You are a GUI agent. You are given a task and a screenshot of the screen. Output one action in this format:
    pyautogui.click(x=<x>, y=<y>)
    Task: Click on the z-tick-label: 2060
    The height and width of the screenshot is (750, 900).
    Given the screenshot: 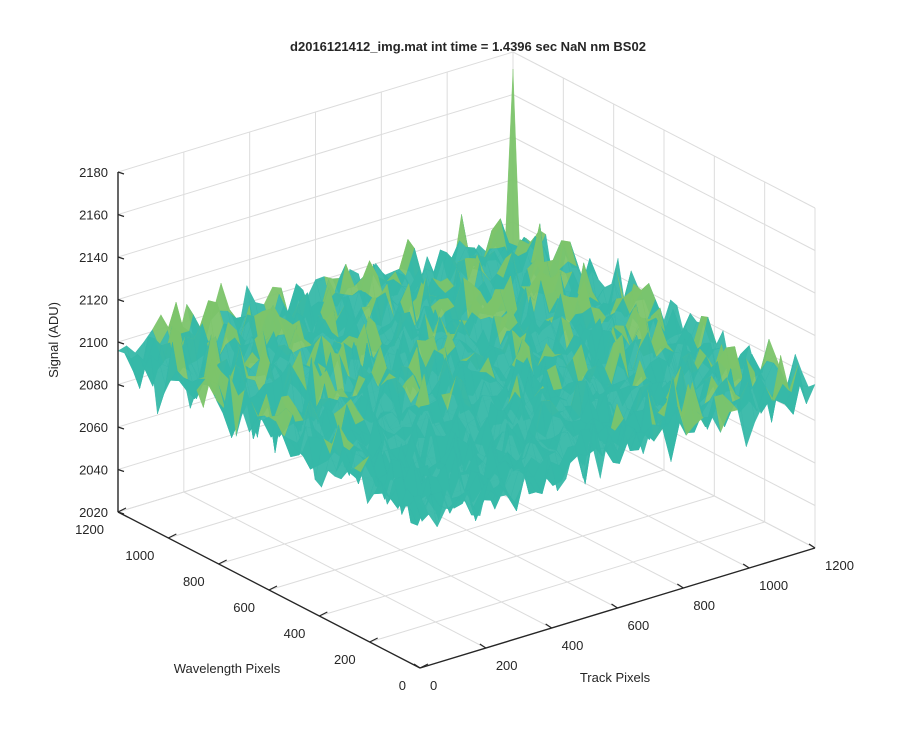 What is the action you would take?
    pyautogui.click(x=93, y=427)
    